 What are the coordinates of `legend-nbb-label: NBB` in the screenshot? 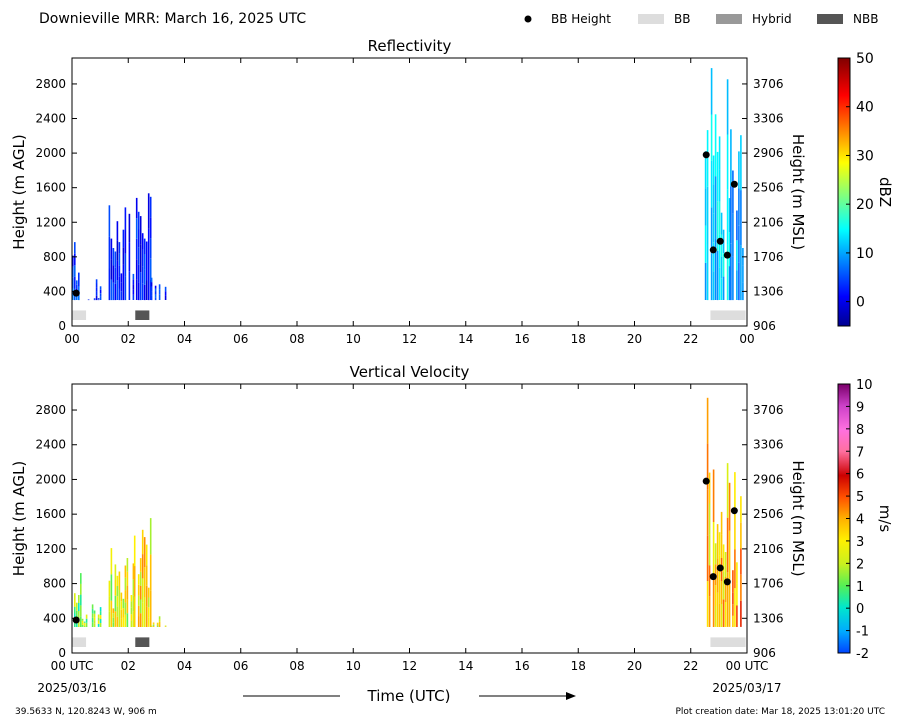 It's located at (865, 19).